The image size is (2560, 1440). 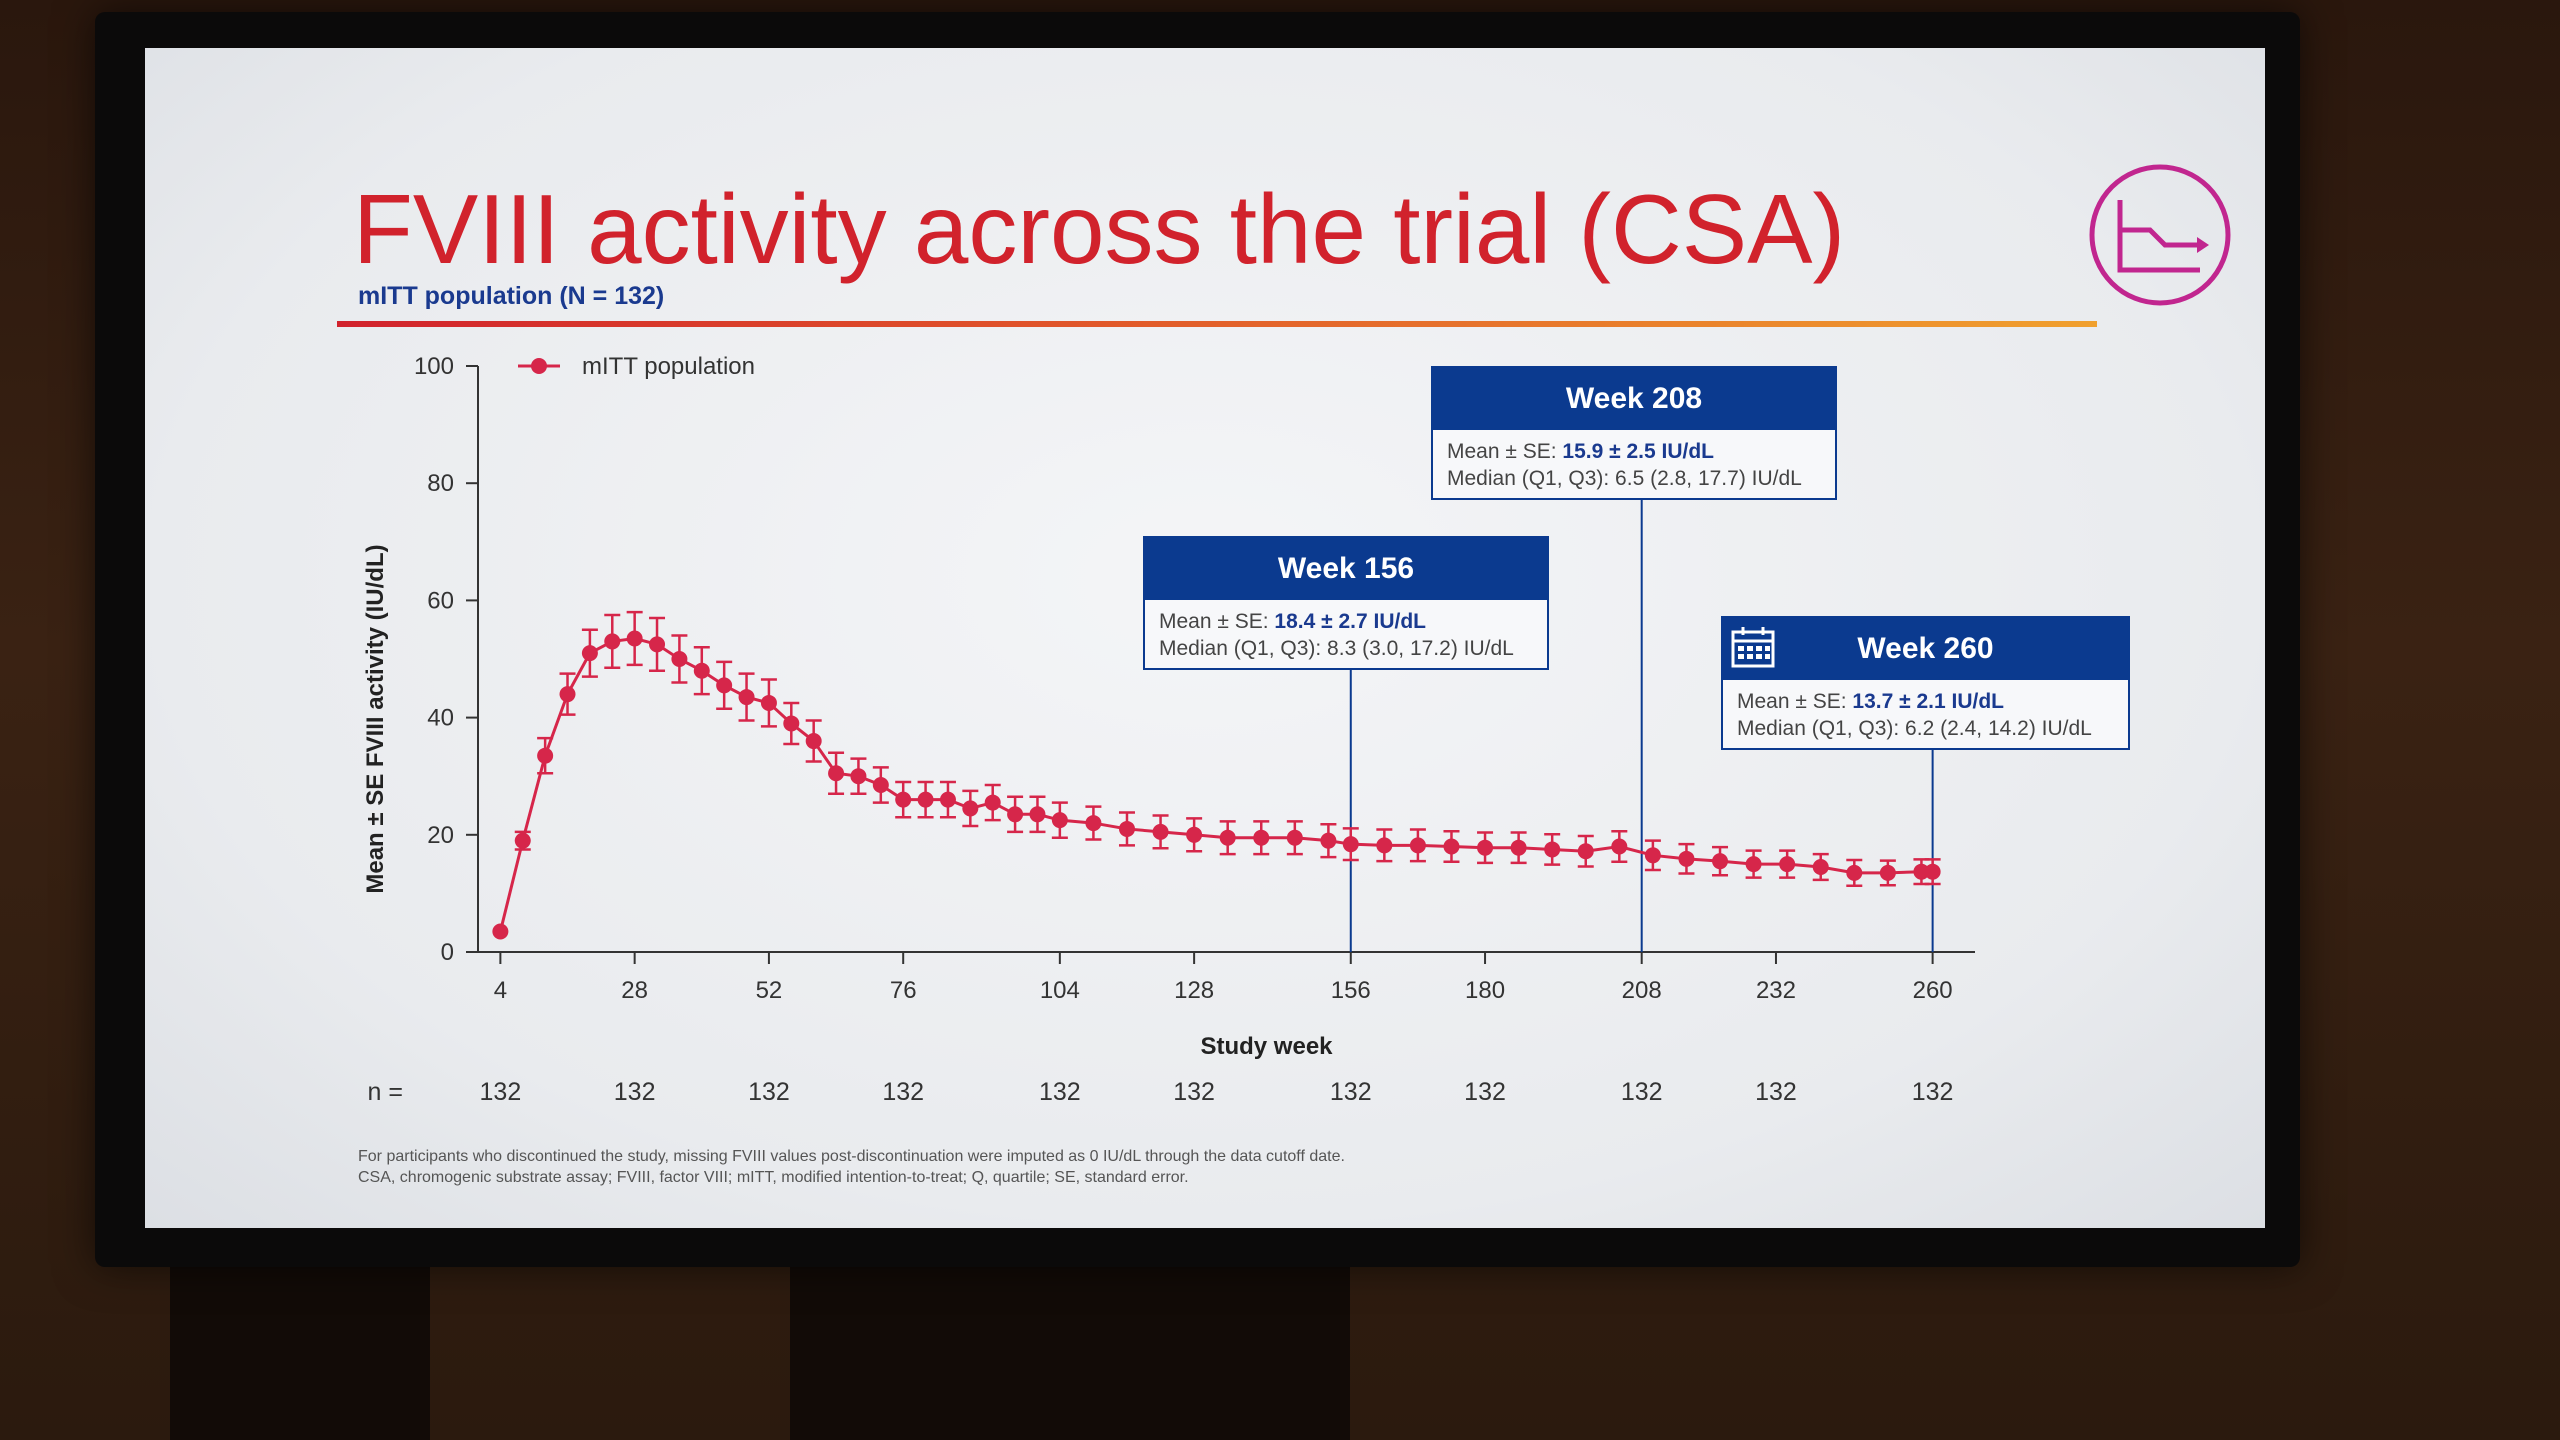 What do you see at coordinates (1776, 990) in the screenshot?
I see `x-tick-label: 232` at bounding box center [1776, 990].